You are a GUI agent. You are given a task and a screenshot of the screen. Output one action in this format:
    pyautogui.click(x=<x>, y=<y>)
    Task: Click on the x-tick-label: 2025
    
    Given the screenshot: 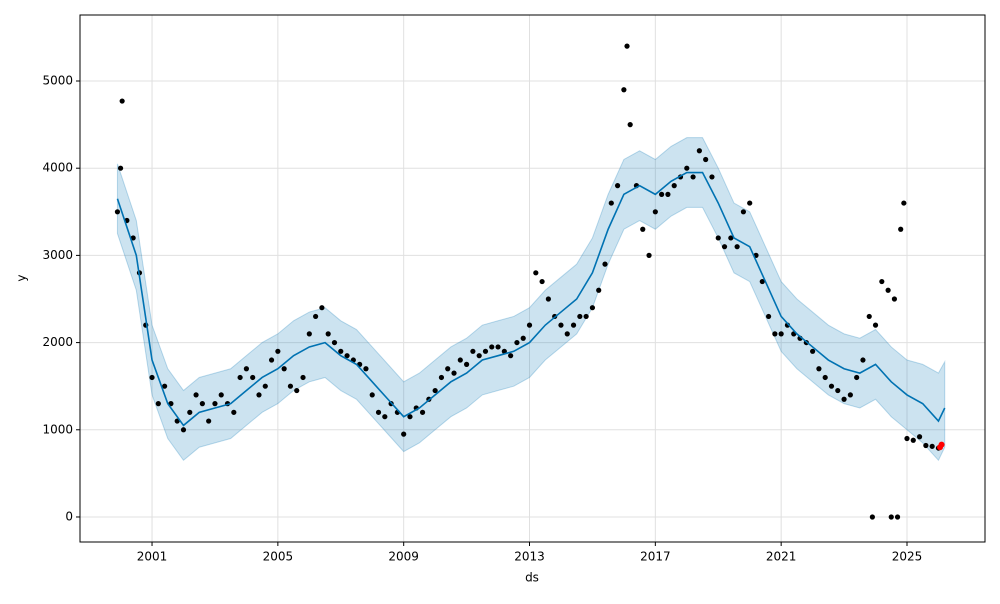 What is the action you would take?
    pyautogui.click(x=907, y=557)
    